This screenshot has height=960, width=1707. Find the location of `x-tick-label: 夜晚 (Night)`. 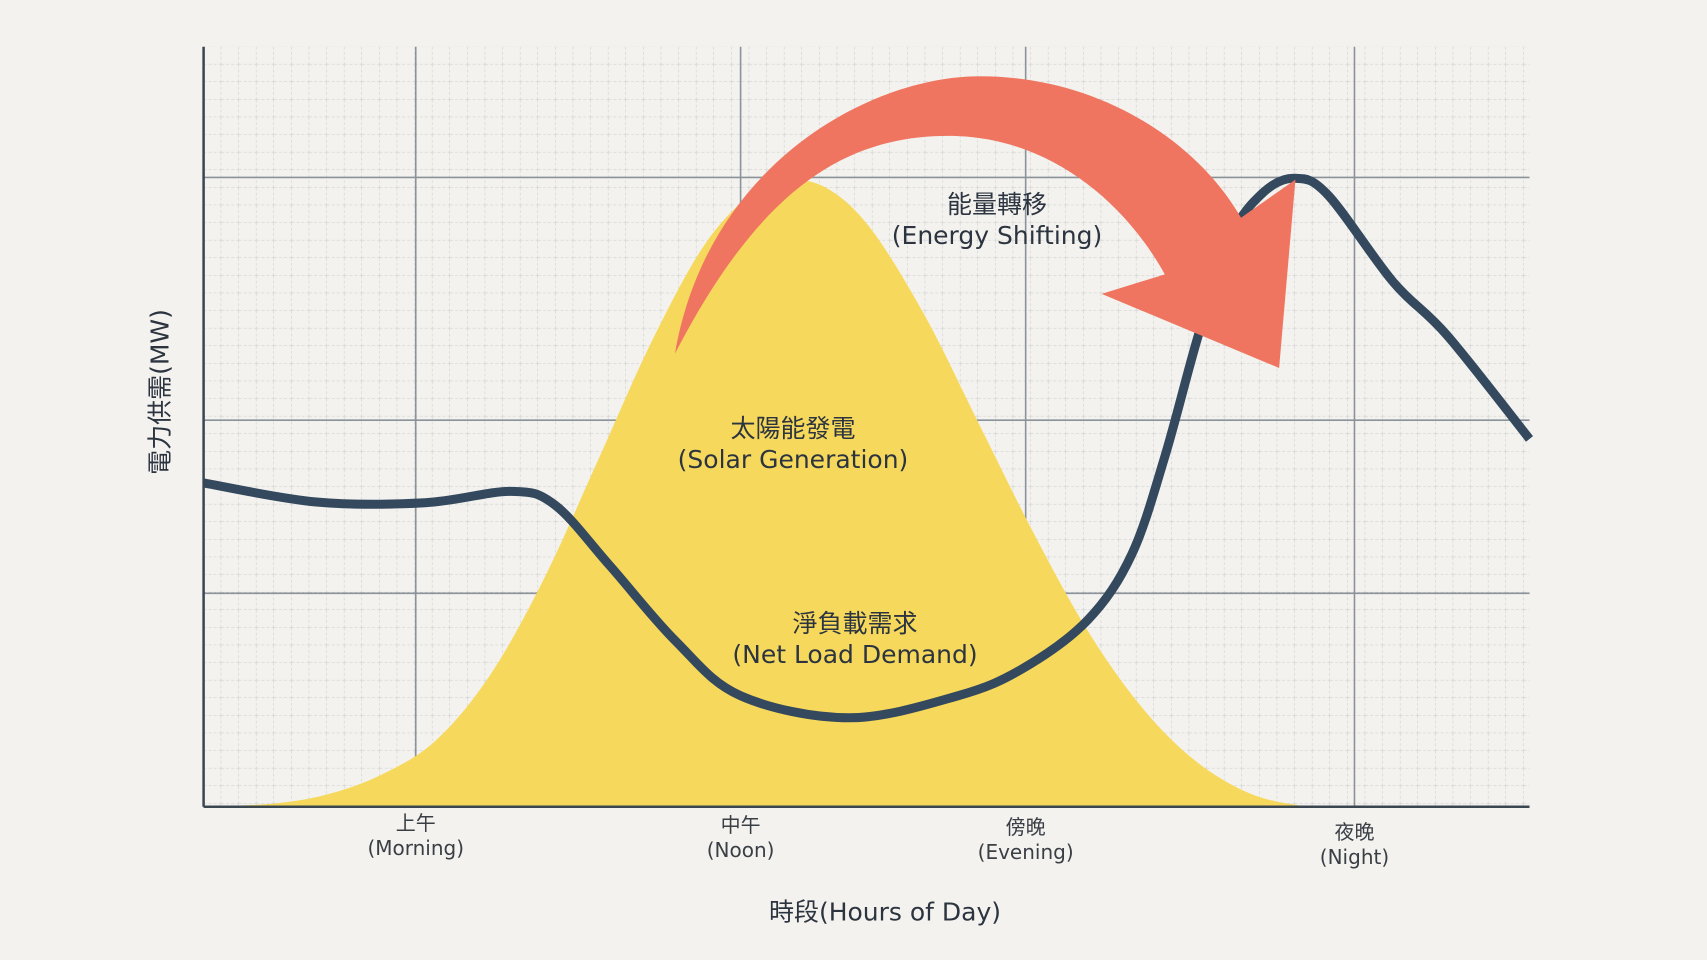

x-tick-label: 夜晚 (Night) is located at coordinates (1354, 844).